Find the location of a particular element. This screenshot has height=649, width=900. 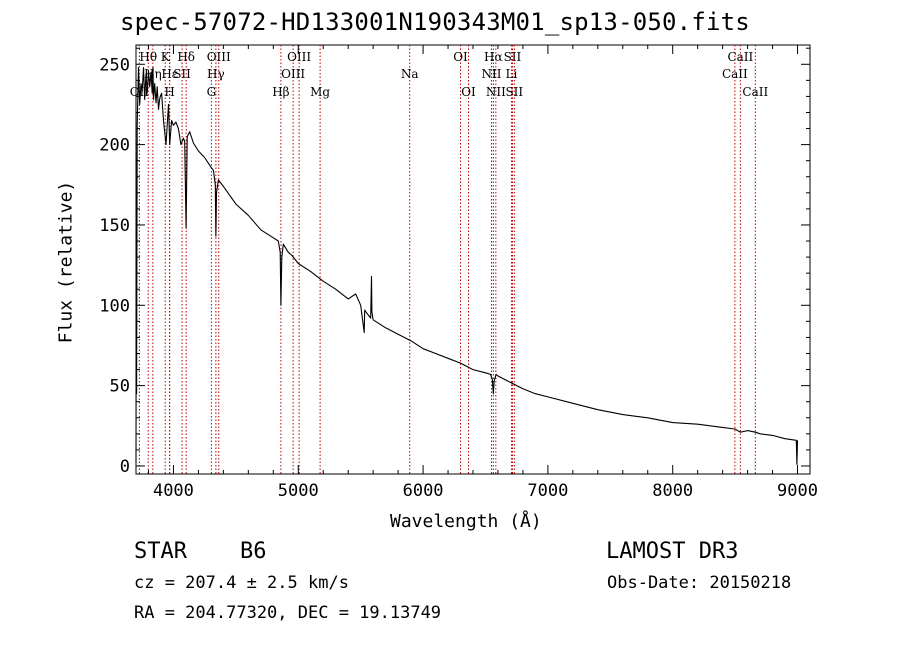

x-tick-label: 8000 is located at coordinates (672, 491).